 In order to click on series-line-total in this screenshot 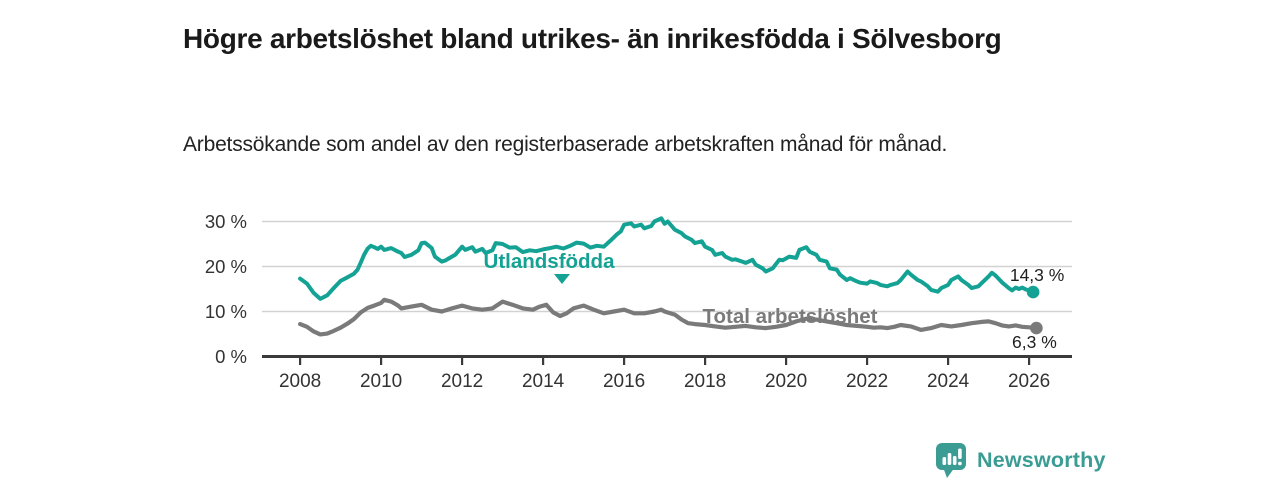, I will do `click(668, 317)`.